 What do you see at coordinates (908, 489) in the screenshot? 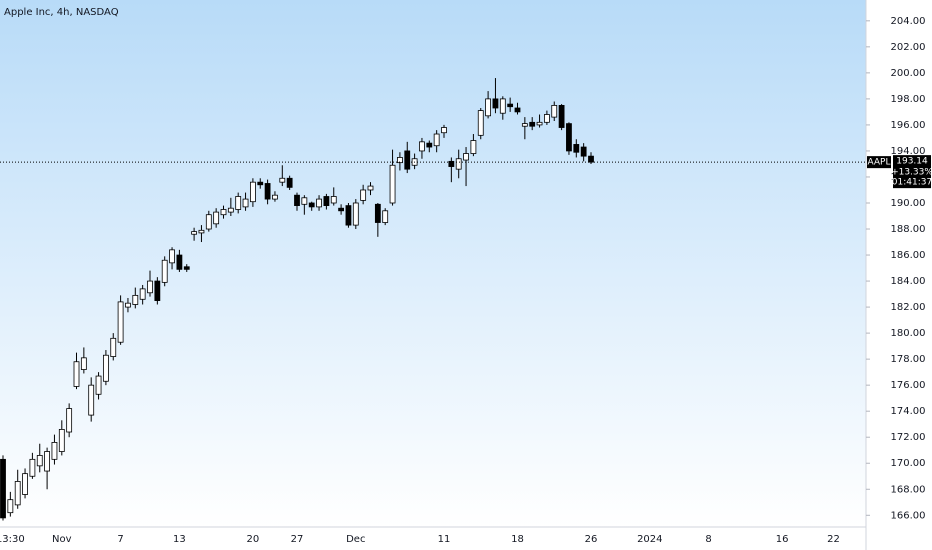
I see `y-tick-label: 168.00` at bounding box center [908, 489].